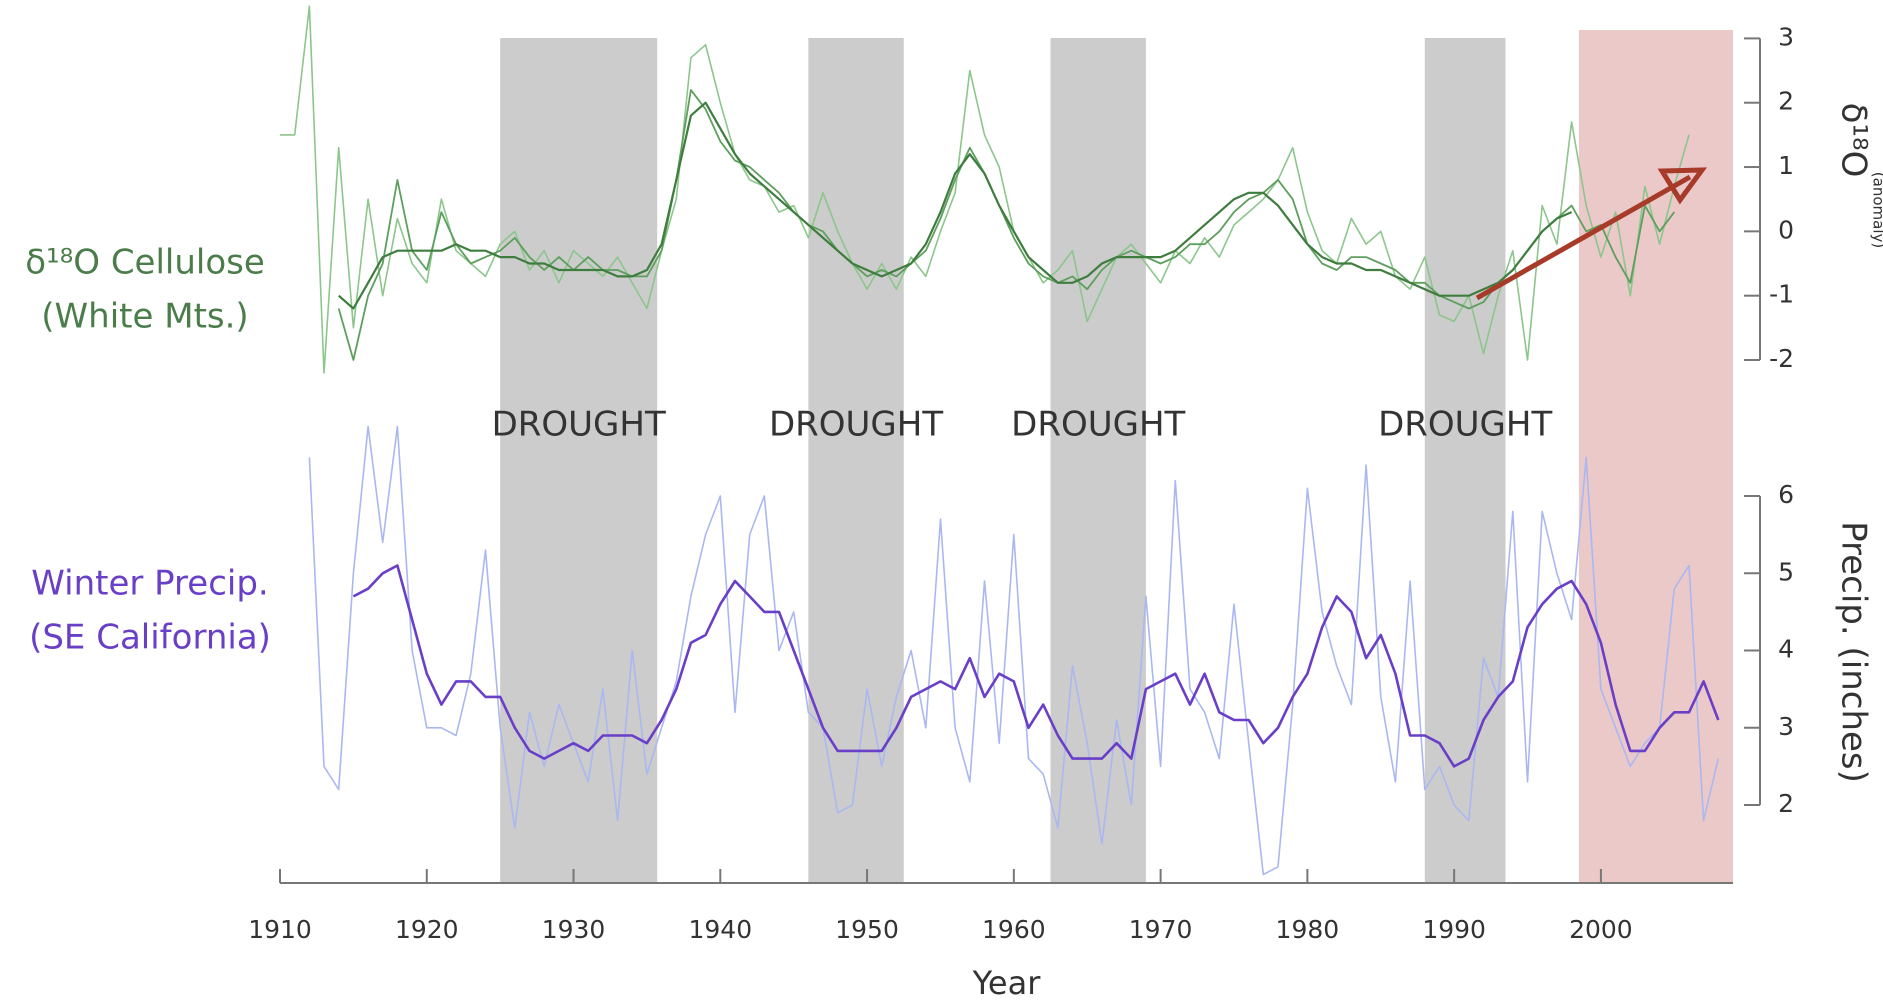 This screenshot has height=1003, width=1883. I want to click on panel-label: (White Mts.), so click(144, 317).